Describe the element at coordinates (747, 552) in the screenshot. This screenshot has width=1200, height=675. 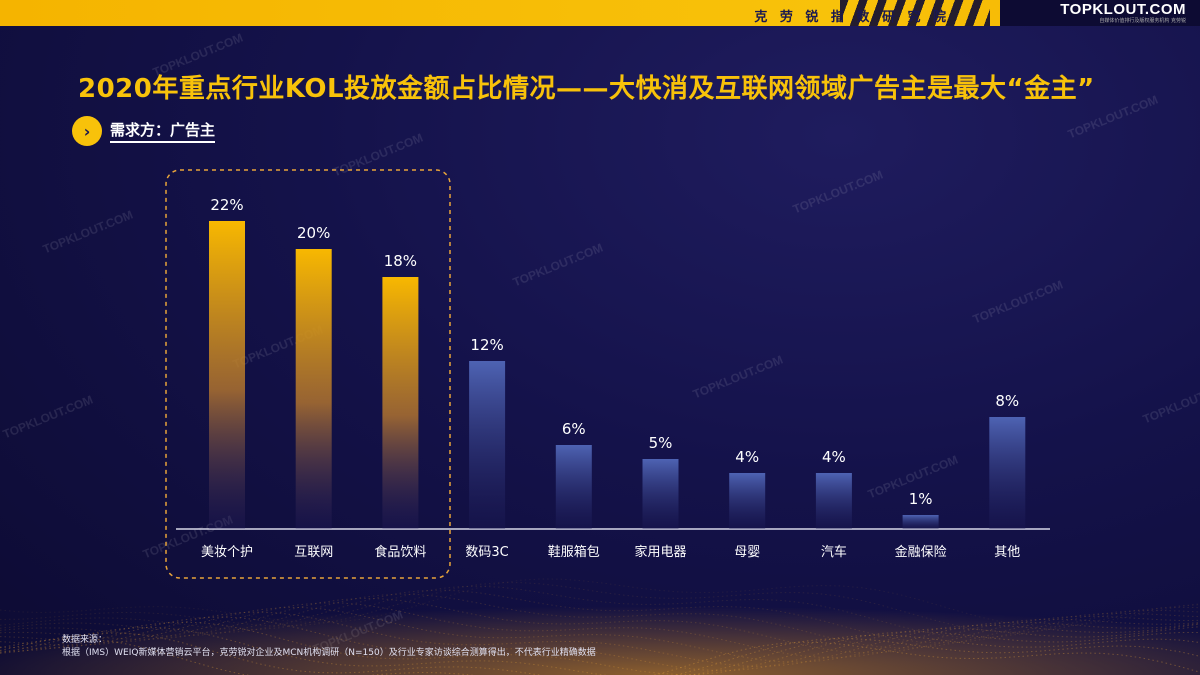
I see `category-label-7: 母婴` at that location.